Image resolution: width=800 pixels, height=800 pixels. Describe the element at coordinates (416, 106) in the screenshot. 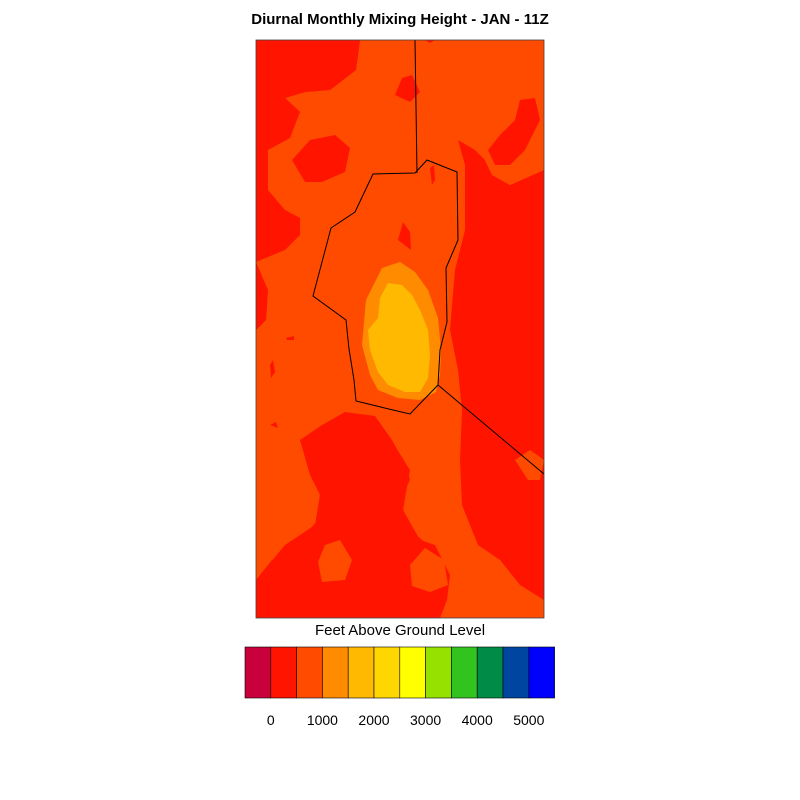

I see `northern-boundary-line` at that location.